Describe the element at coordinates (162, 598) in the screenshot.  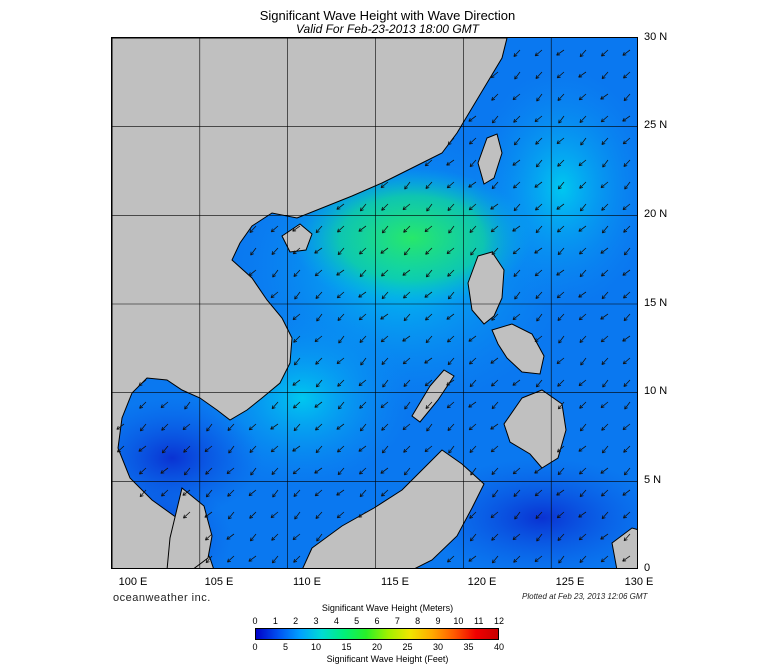
I see `brand-logo: oceanweather inc.` at that location.